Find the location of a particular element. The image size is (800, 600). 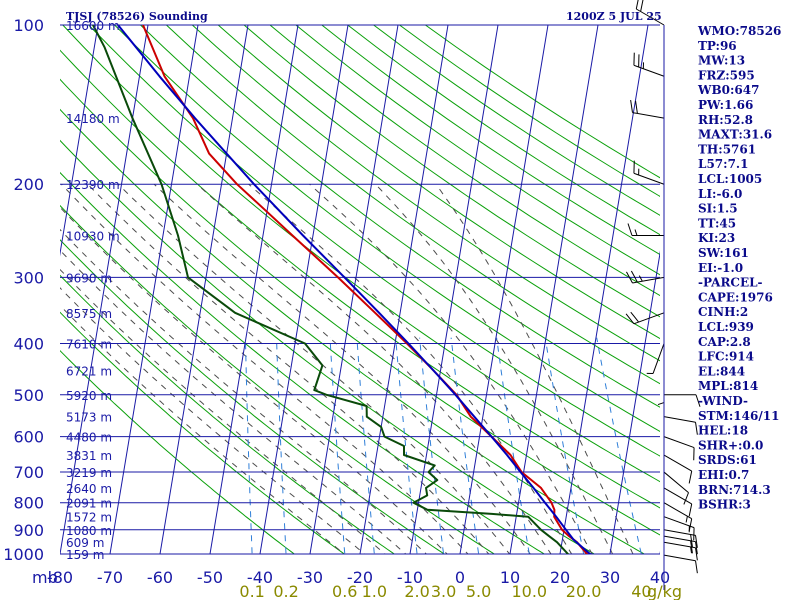

pressure-label: 900 is located at coordinates (28, 530).